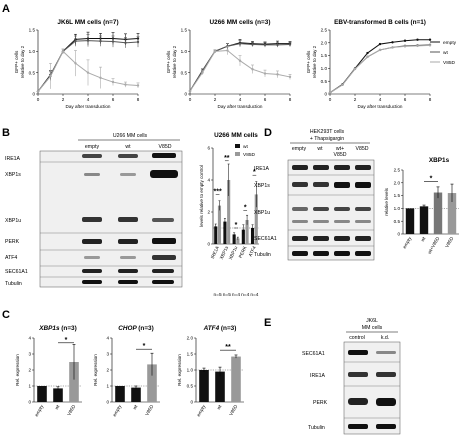 The width and height of the screenshot is (474, 442). What do you see at coordinates (13, 221) in the screenshot?
I see `blot-b-row-xbp1u: XBP1u` at bounding box center [13, 221].